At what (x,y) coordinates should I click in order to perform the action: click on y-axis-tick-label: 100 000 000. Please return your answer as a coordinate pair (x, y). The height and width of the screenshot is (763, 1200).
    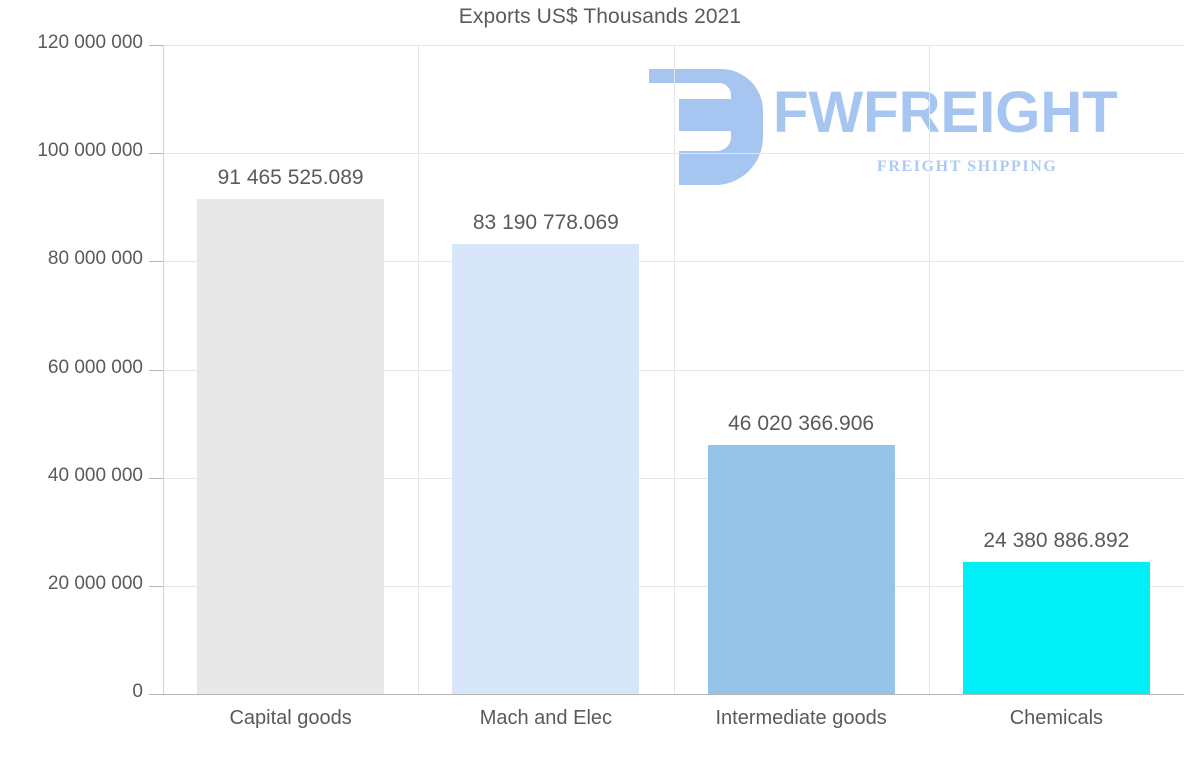
    Looking at the image, I should click on (90, 151).